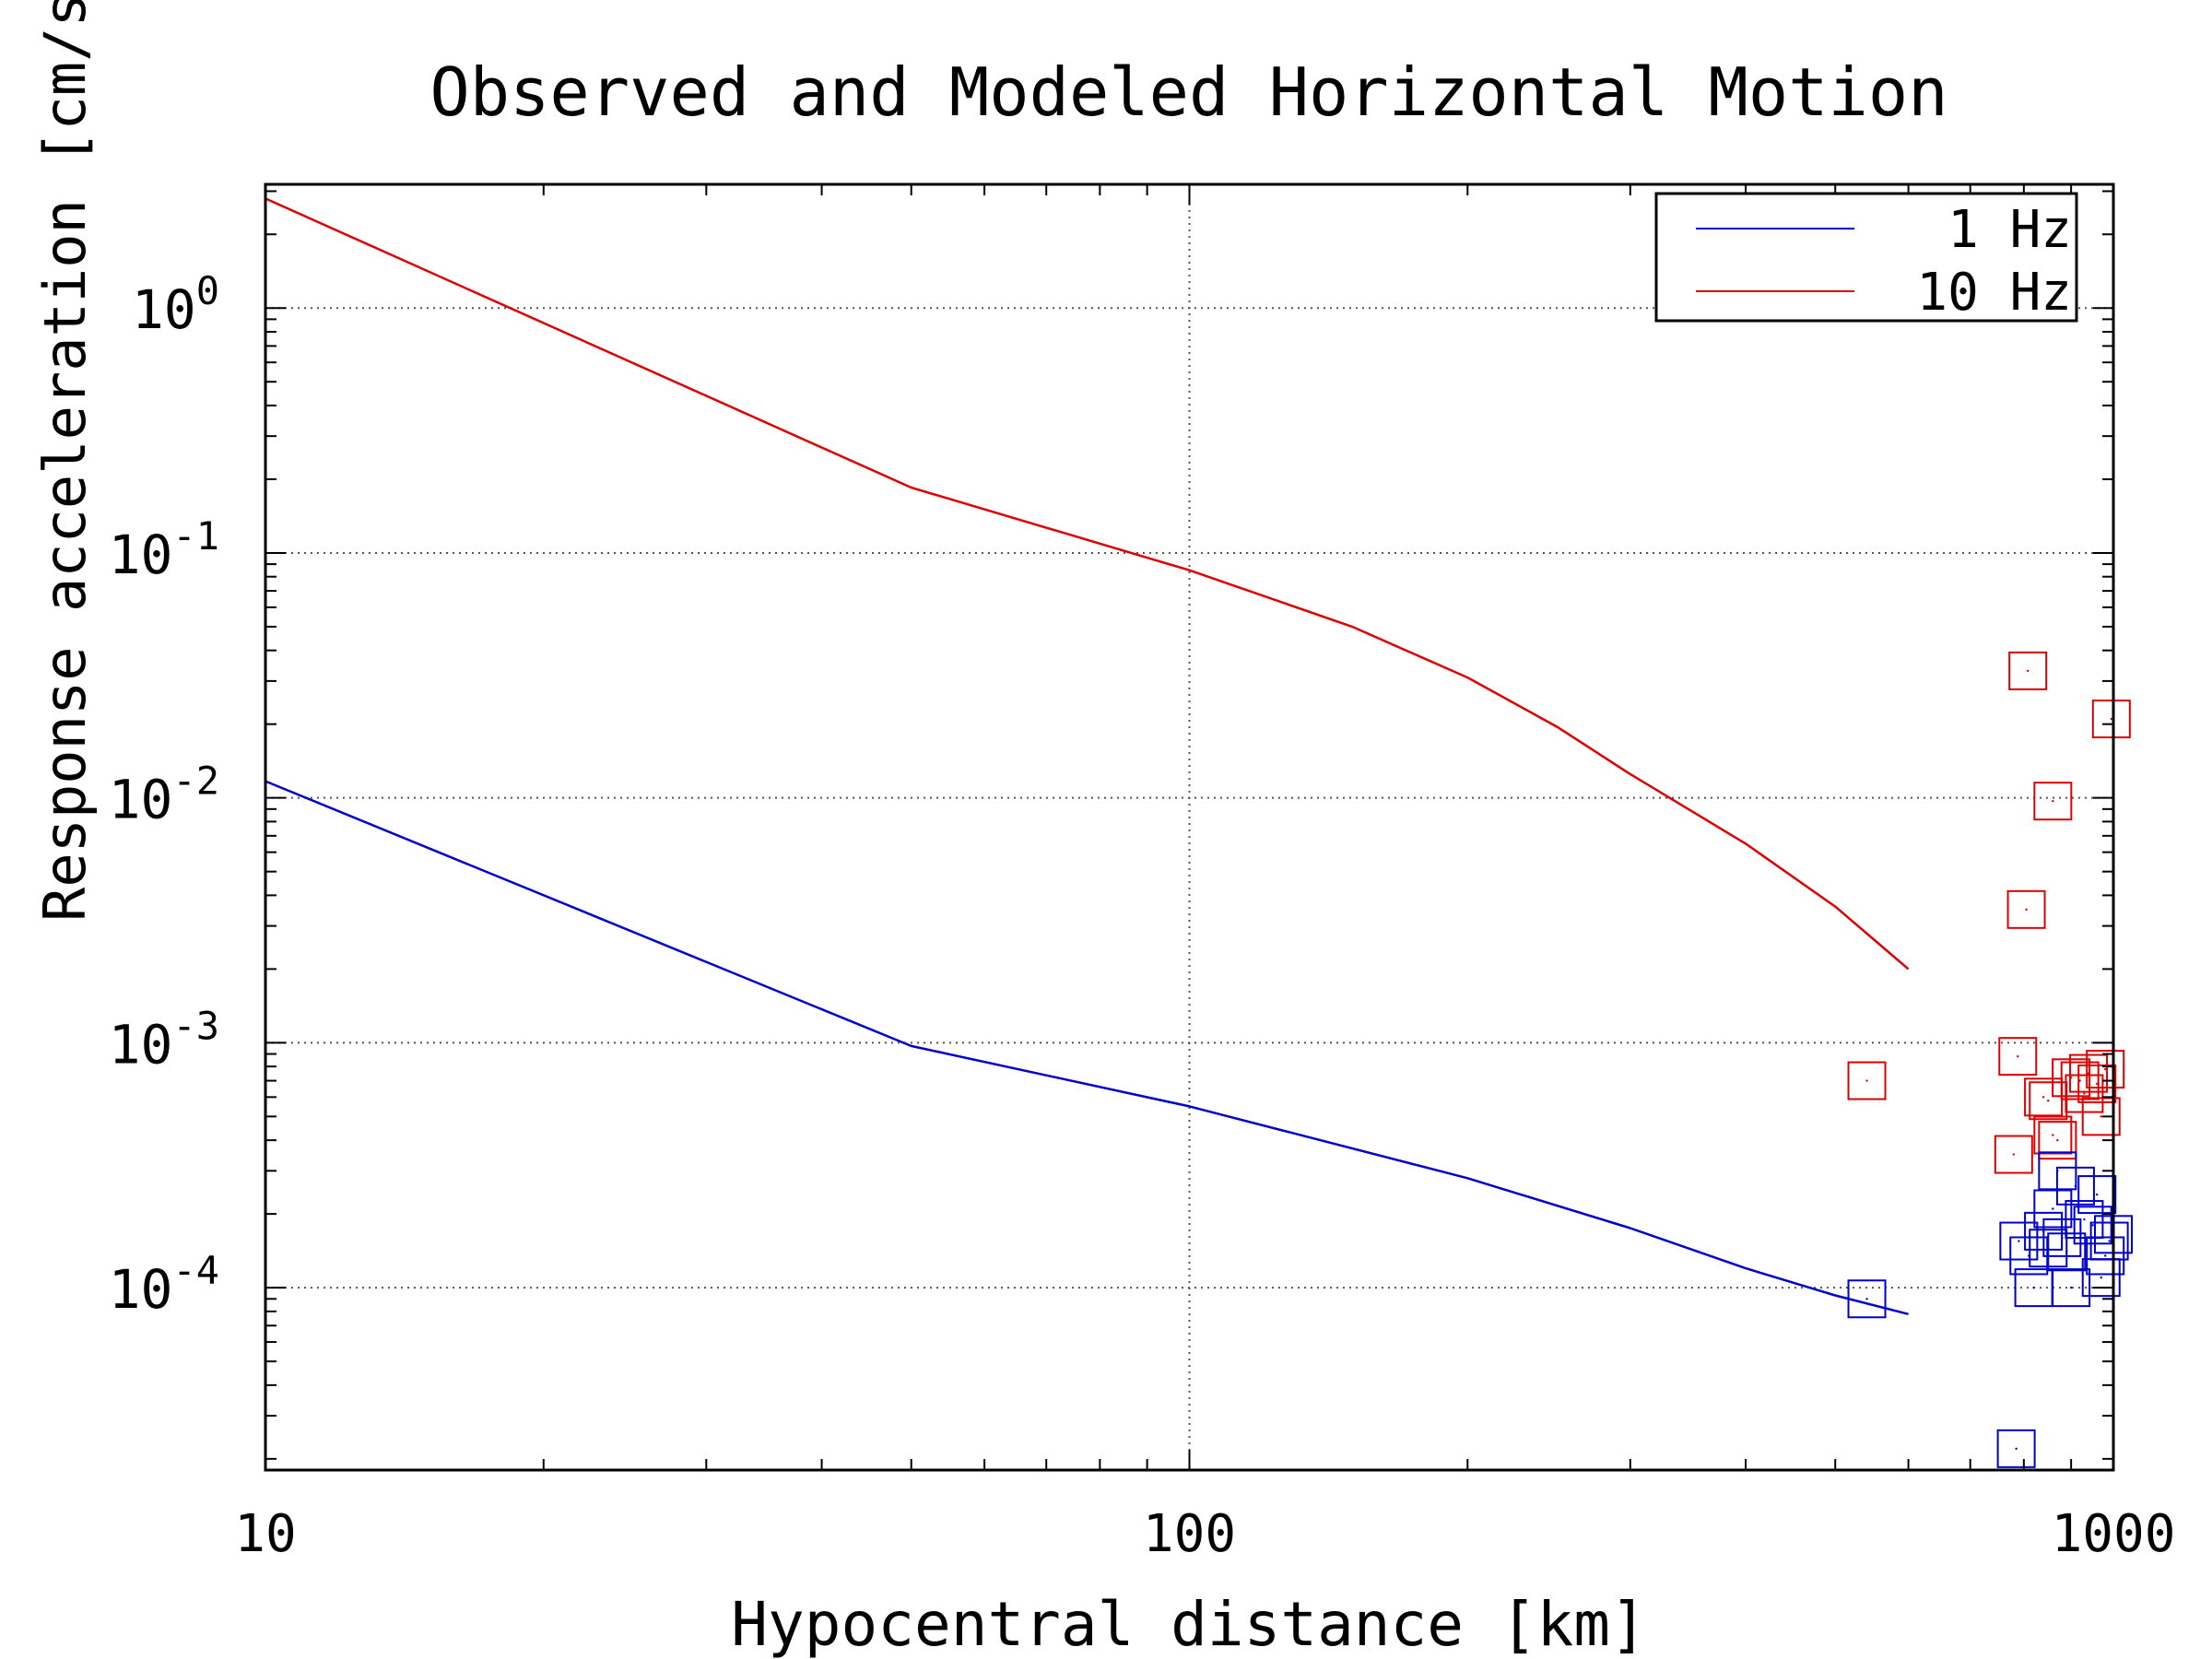 Image resolution: width=2212 pixels, height=1659 pixels. Describe the element at coordinates (164, 1039) in the screenshot. I see `y-tick-label: 10⁻³` at that location.